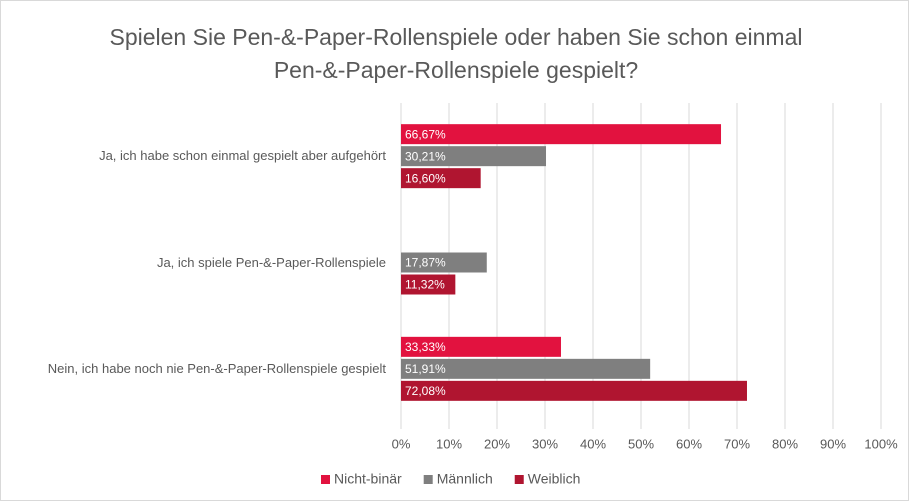 The height and width of the screenshot is (501, 909). I want to click on data-label: 72,08%, so click(425, 391).